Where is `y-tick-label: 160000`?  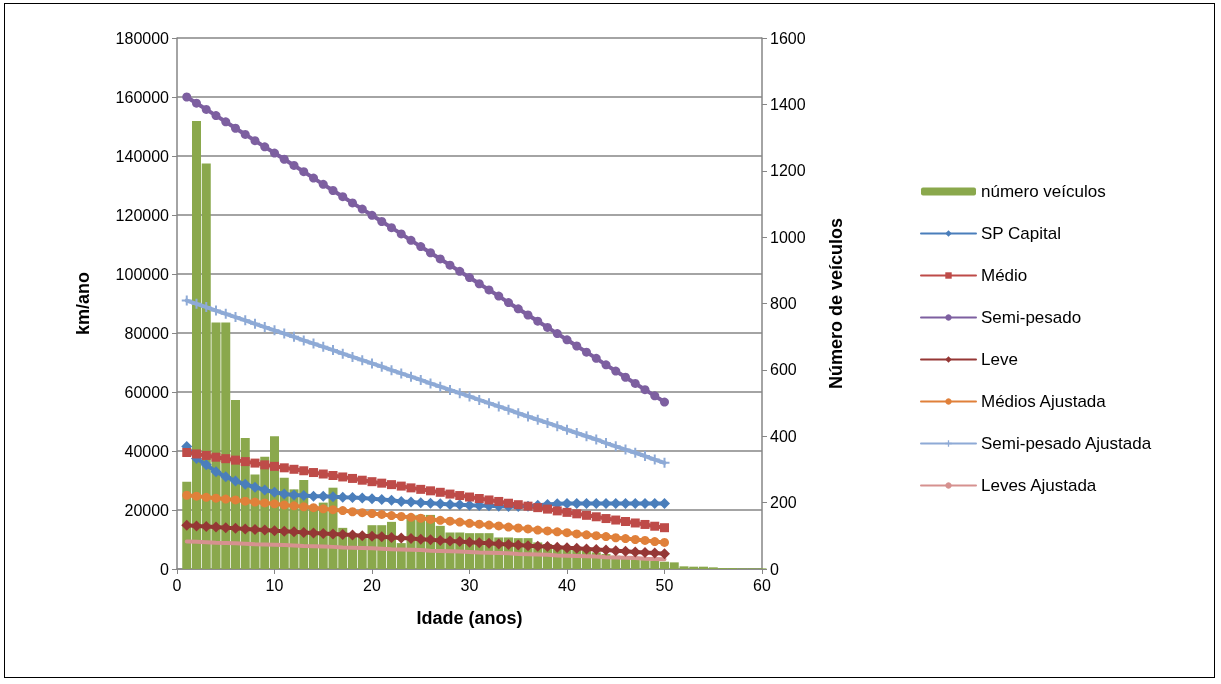 y-tick-label: 160000 is located at coordinates (142, 97).